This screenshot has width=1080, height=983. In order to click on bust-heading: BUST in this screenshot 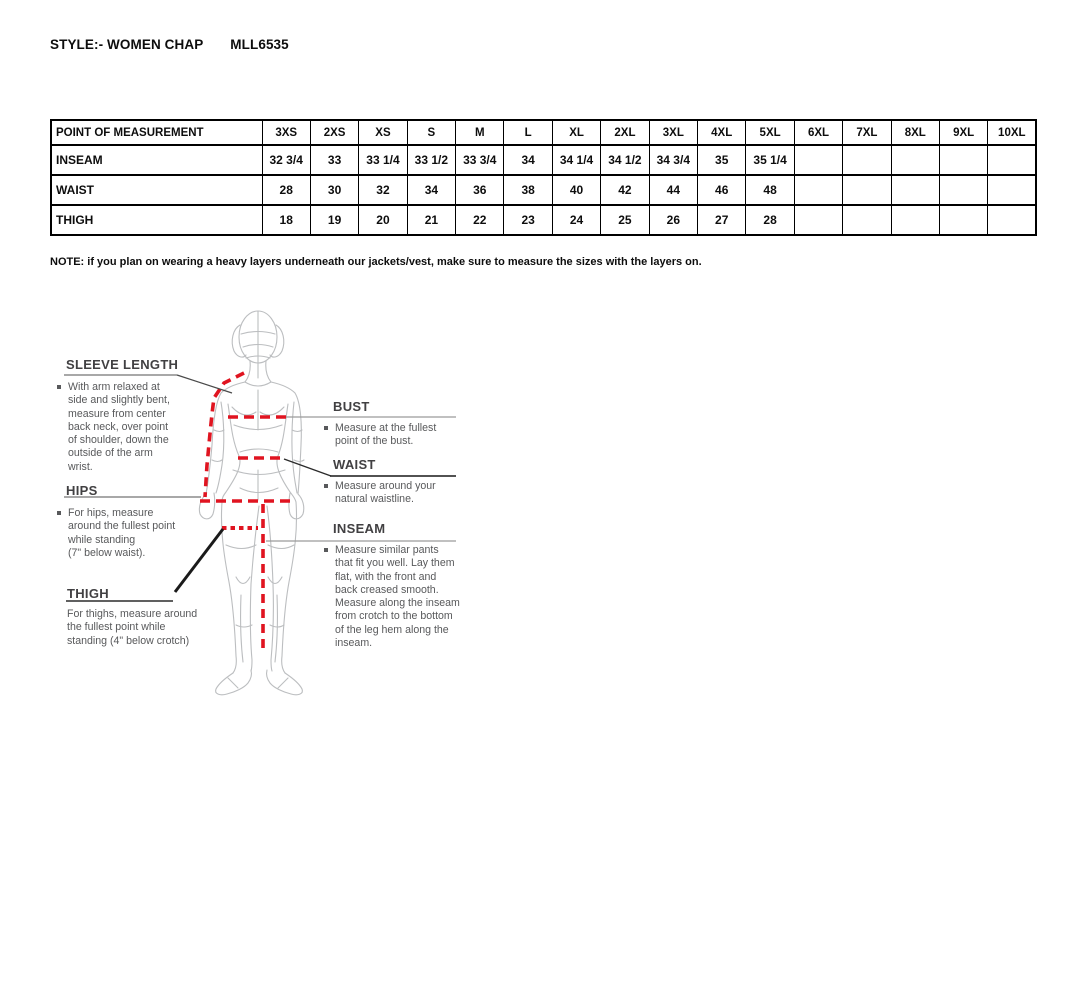, I will do `click(351, 406)`.